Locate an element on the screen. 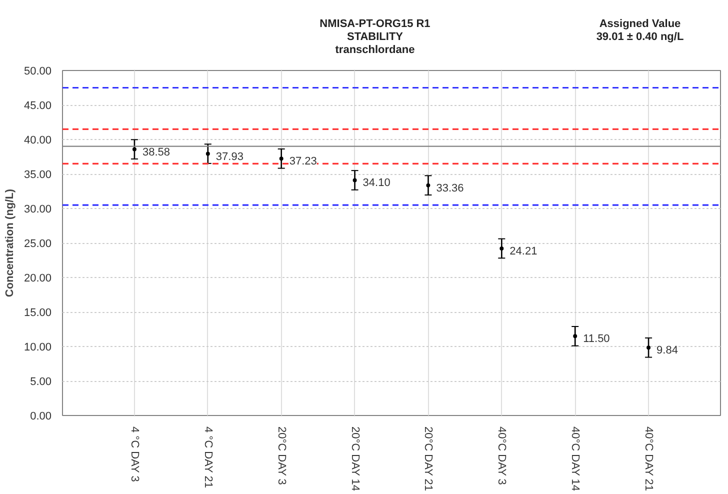  data-label: 11.50 is located at coordinates (596, 339).